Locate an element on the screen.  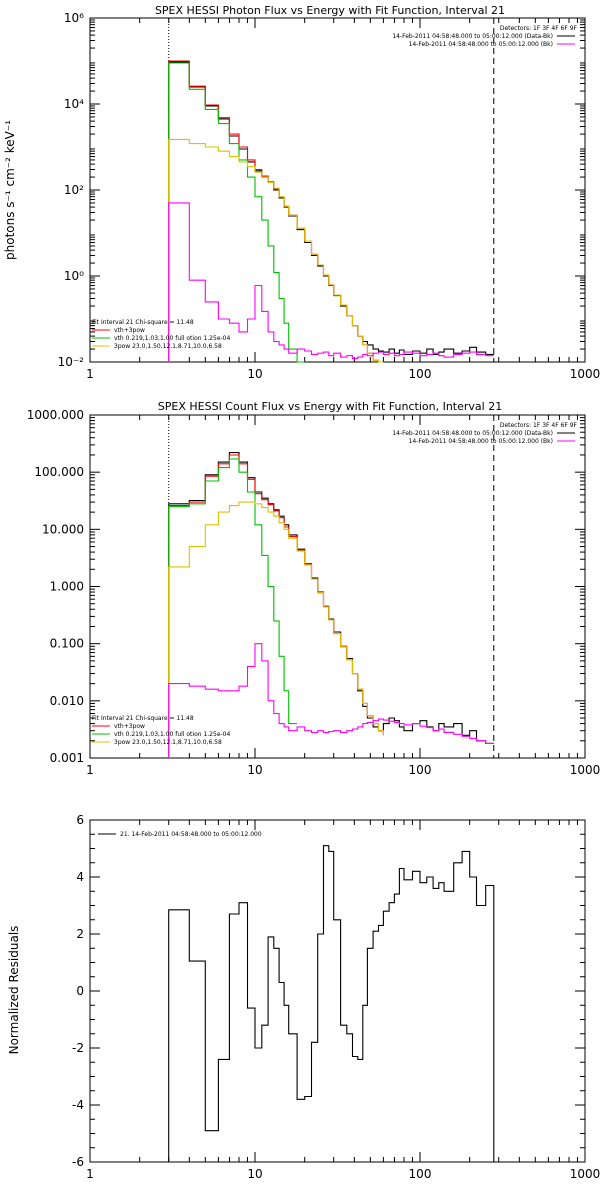
y-tick-label: 1.000 is located at coordinates (67, 587).